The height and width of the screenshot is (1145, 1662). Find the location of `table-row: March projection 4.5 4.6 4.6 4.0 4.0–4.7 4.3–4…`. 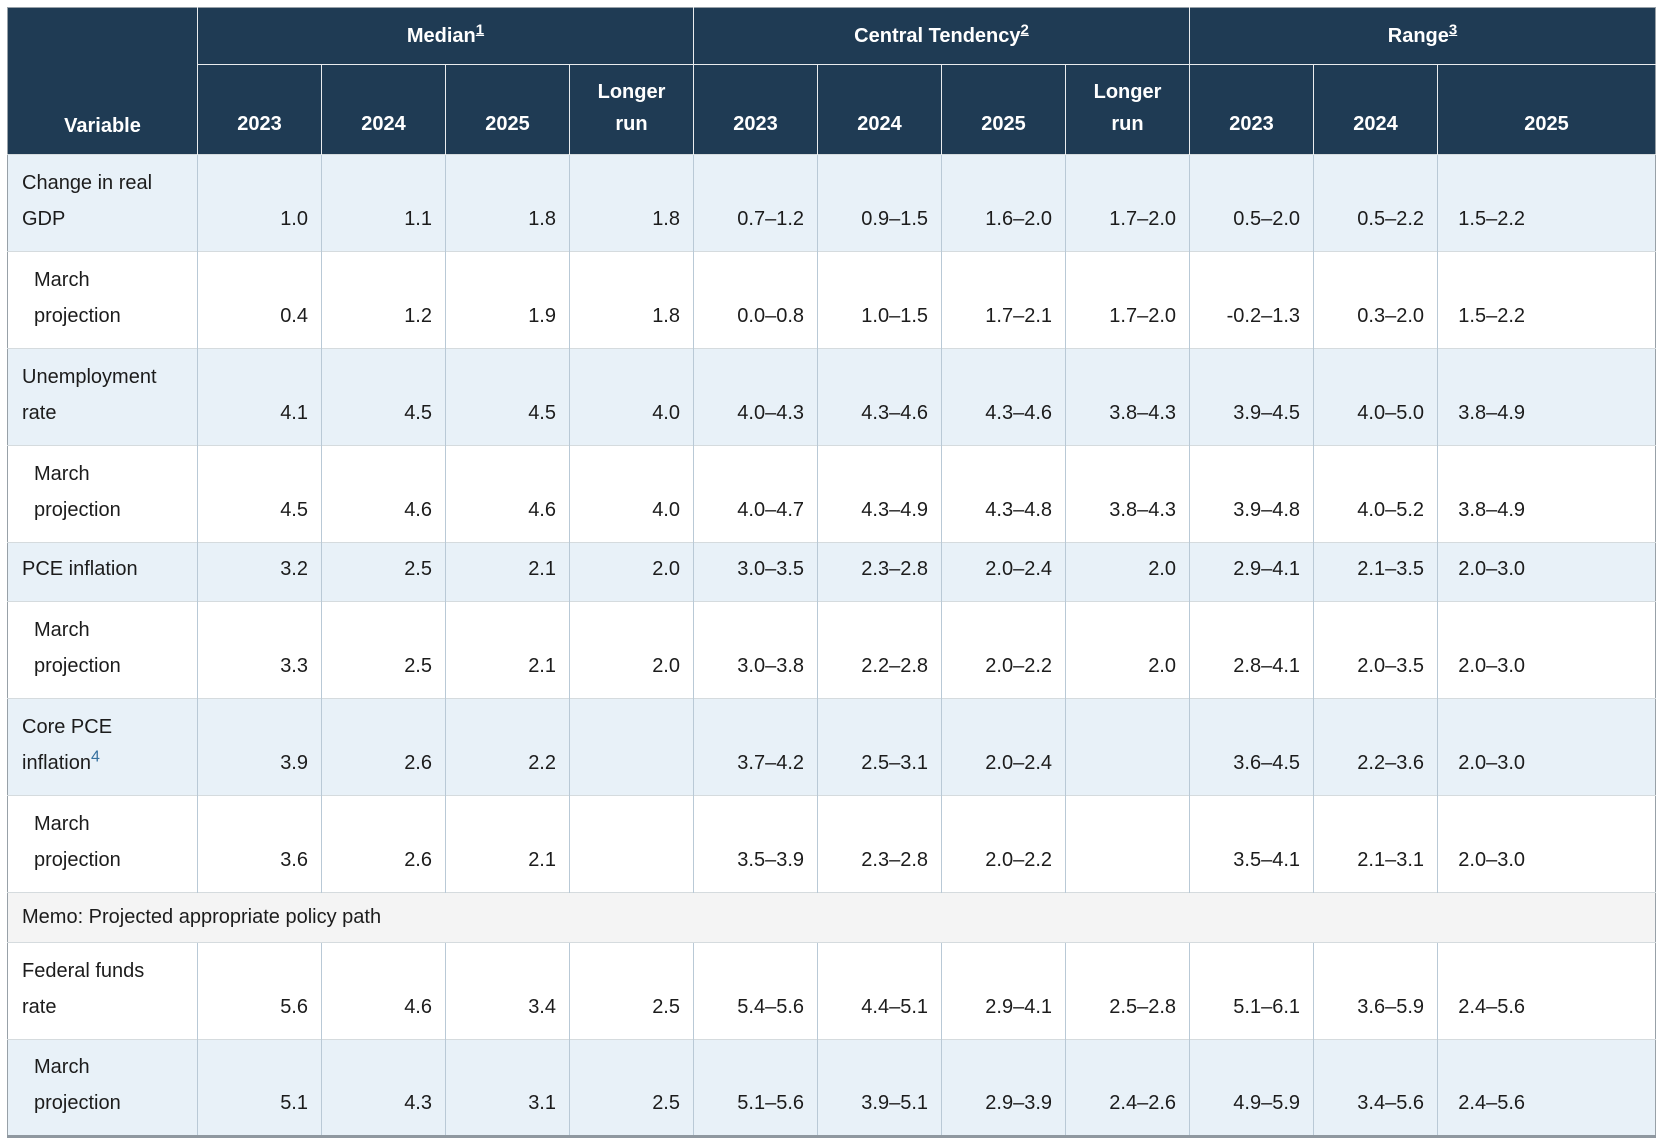

table-row: March projection 4.5 4.6 4.6 4.0 4.0–4.7 4.3–4… is located at coordinates (831, 494).